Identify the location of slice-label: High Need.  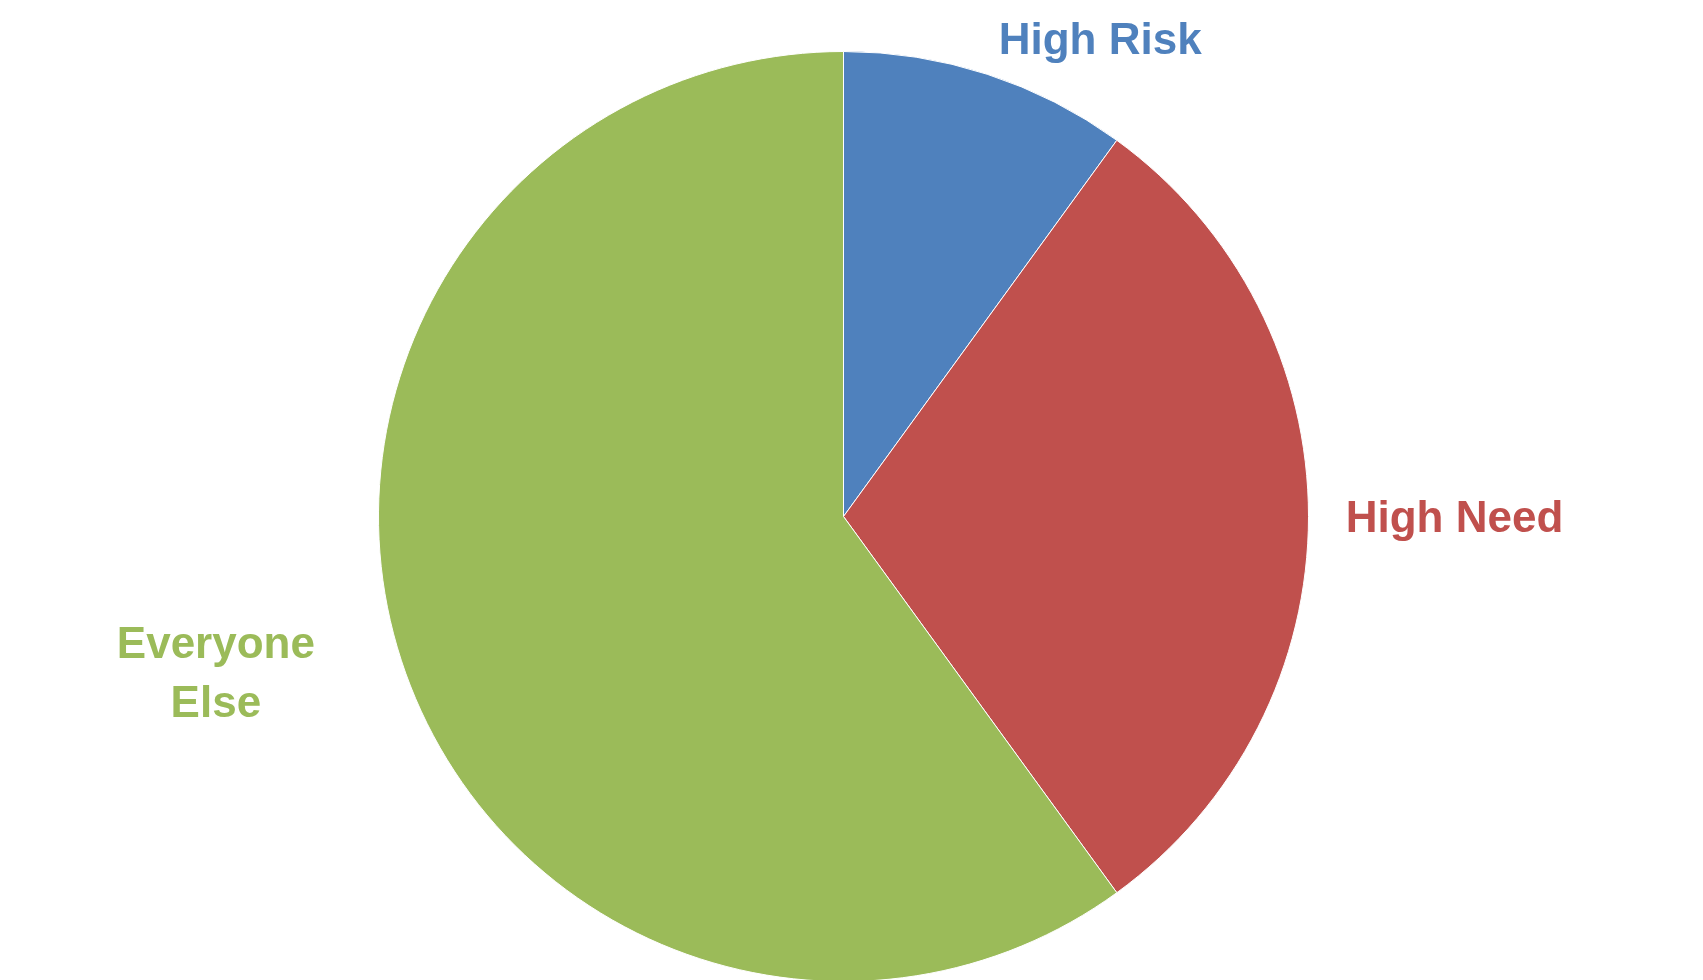
(1454, 516).